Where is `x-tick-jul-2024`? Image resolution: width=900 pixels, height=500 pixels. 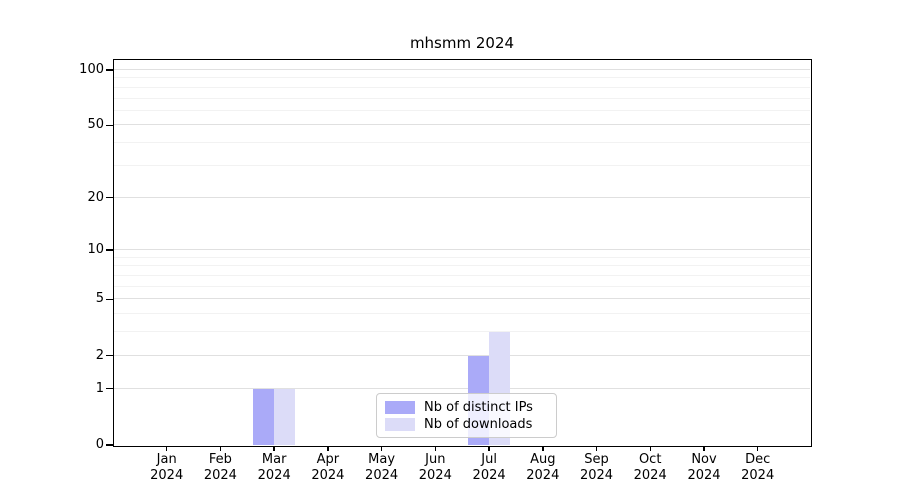 x-tick-jul-2024 is located at coordinates (489, 448).